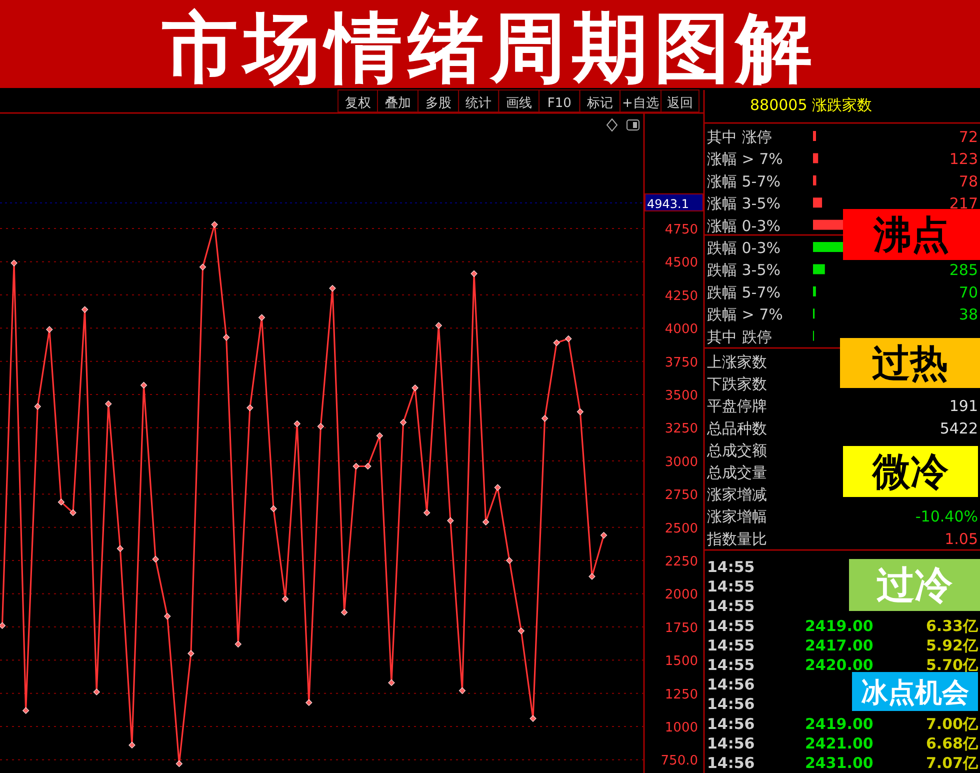 The image size is (980, 773). I want to click on y-tick-label: 3750, so click(681, 362).